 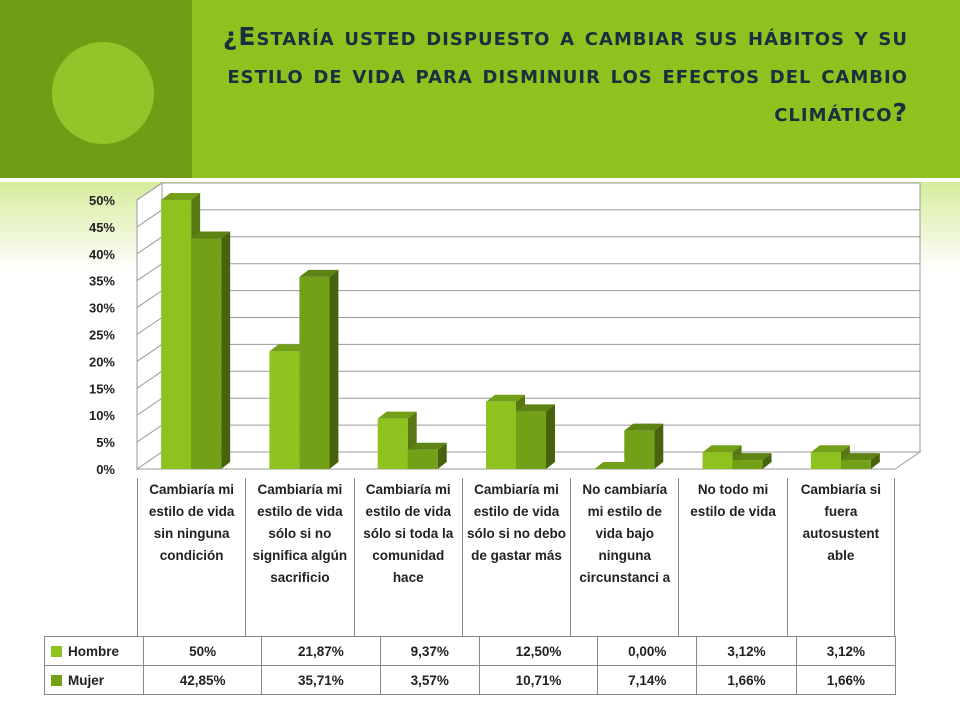 What do you see at coordinates (321, 651) in the screenshot?
I see `table-cell: 21,87%` at bounding box center [321, 651].